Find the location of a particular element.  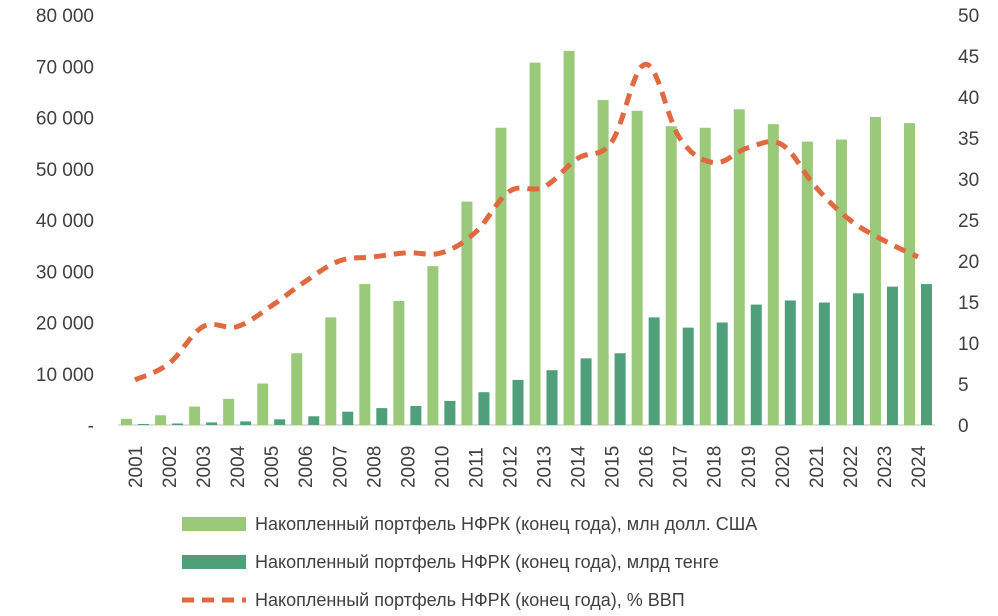

x-tick-label: 2020 is located at coordinates (783, 467).